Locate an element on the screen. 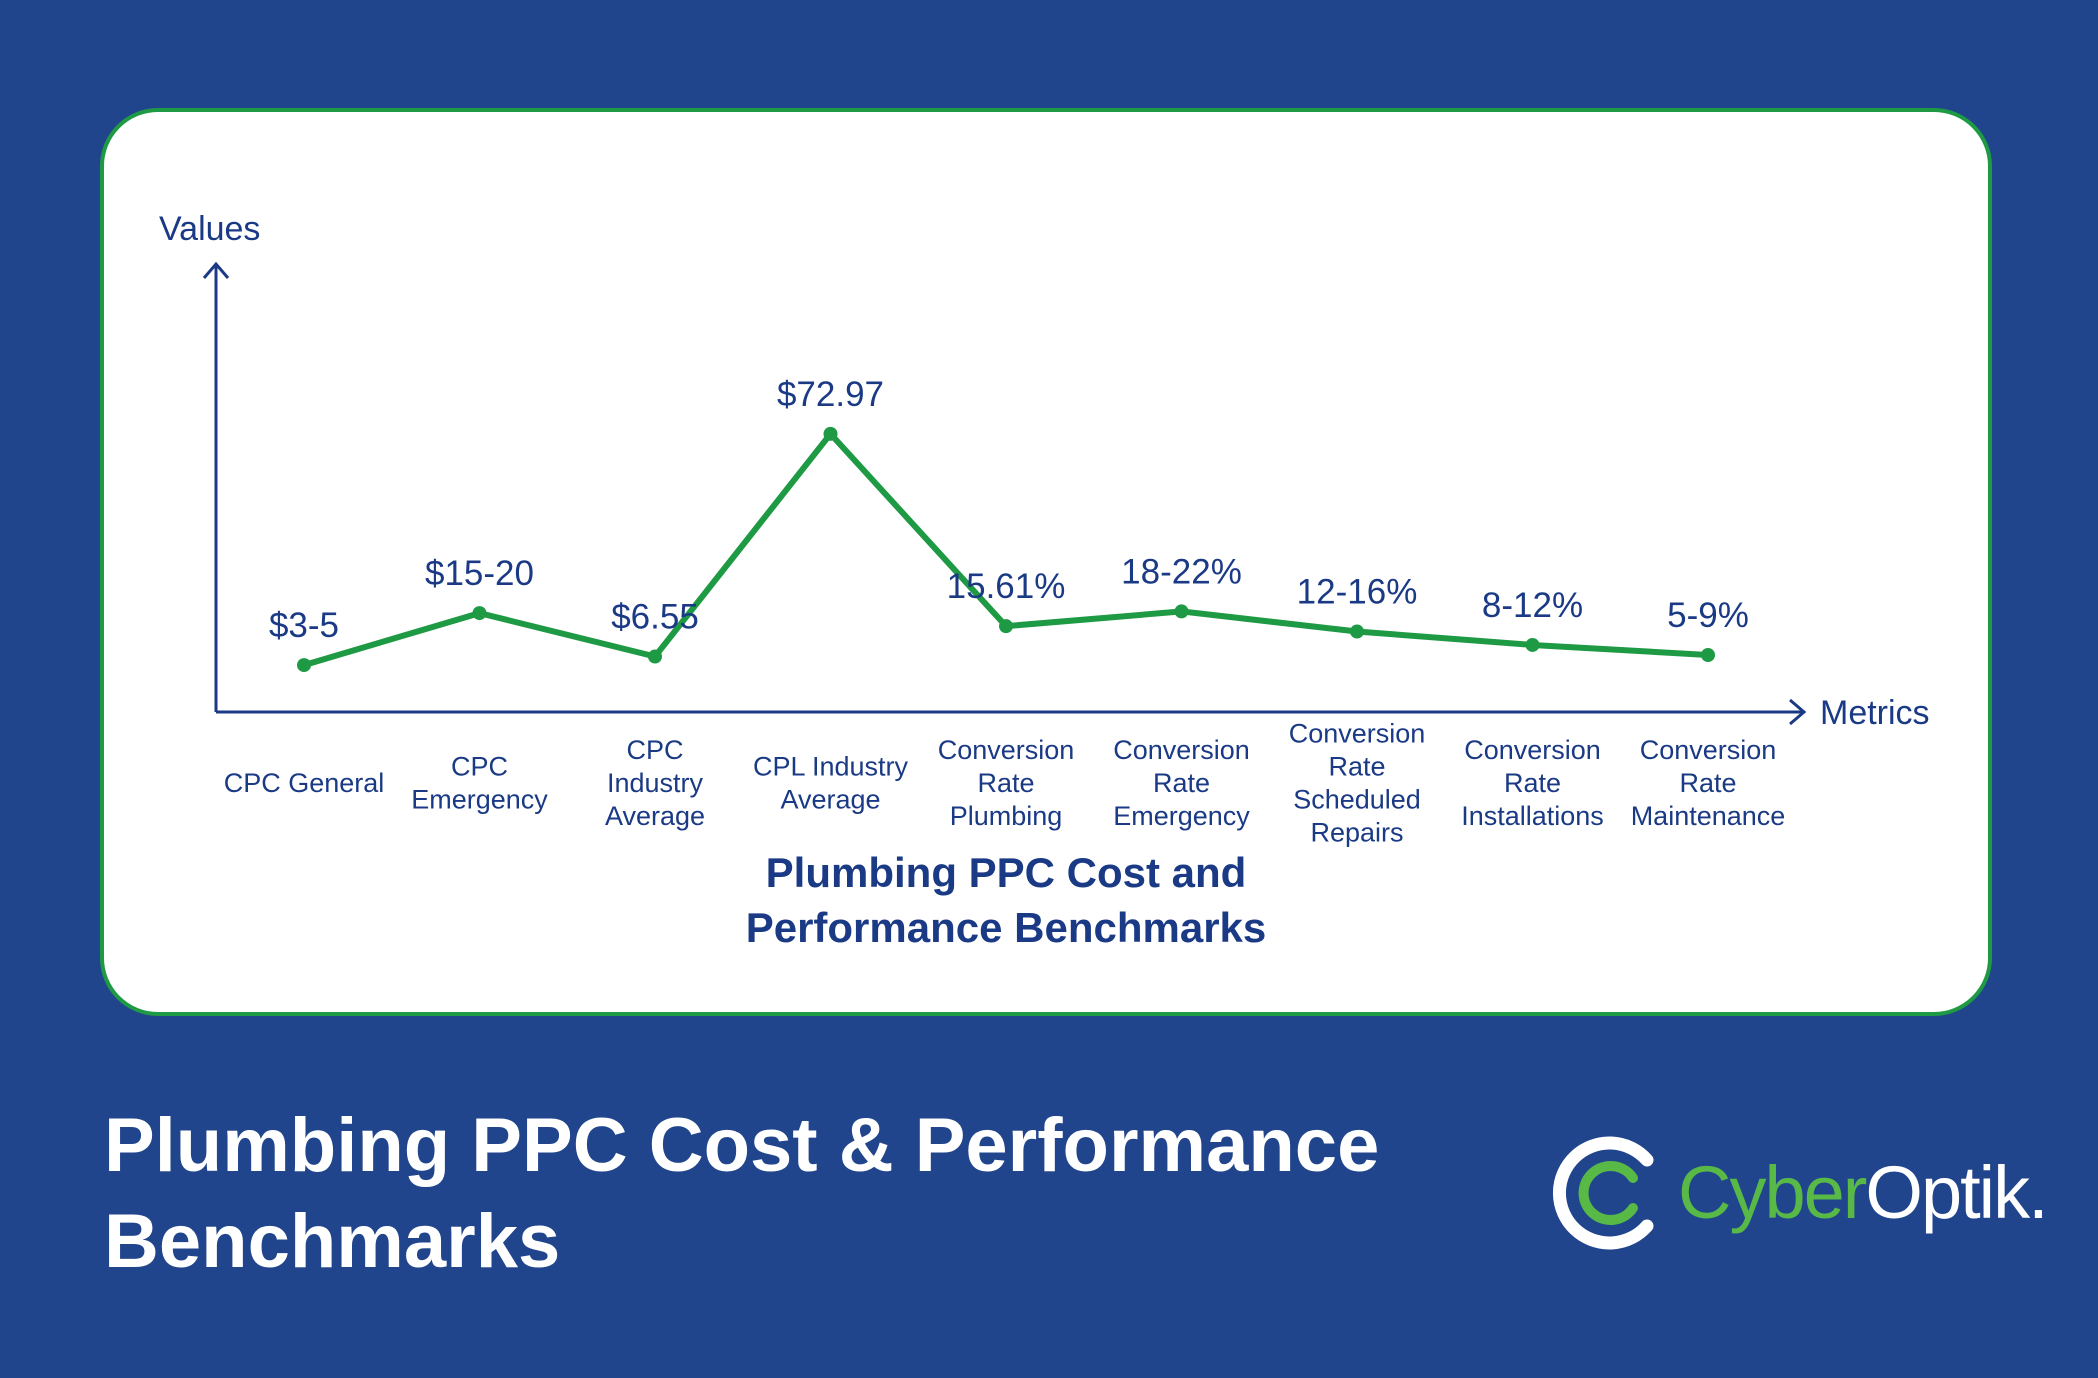 Image resolution: width=2098 pixels, height=1378 pixels. data-label: 5-9% is located at coordinates (1708, 615).